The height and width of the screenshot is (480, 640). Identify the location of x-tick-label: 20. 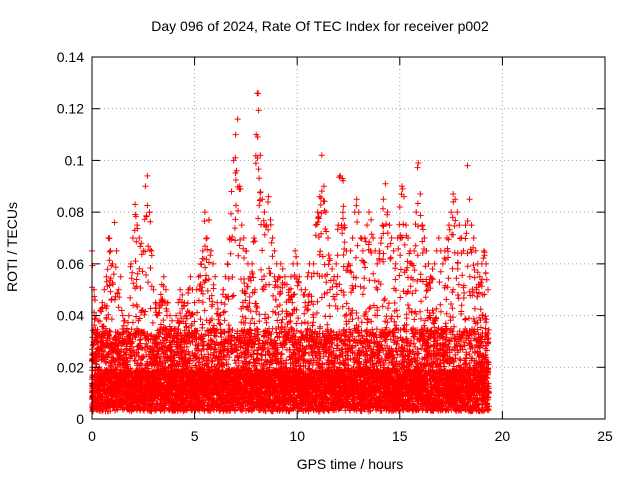
(503, 436).